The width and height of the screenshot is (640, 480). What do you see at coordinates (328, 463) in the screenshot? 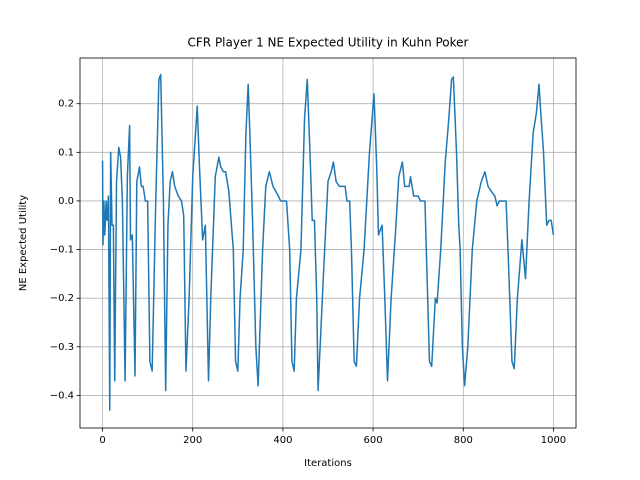
I see `x-axis-label: Iterations` at bounding box center [328, 463].